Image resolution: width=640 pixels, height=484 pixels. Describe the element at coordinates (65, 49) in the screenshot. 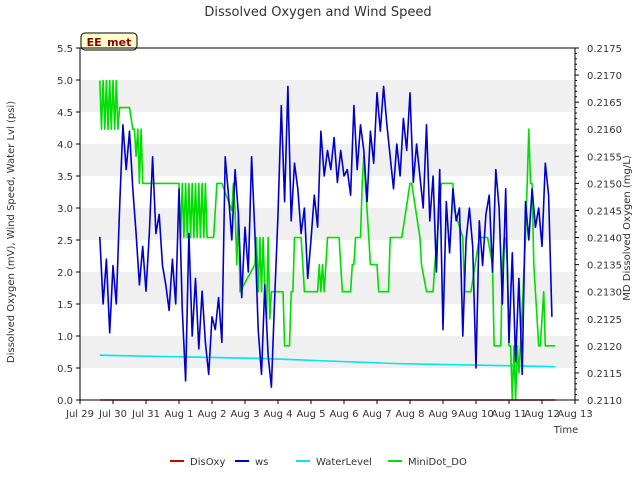

I see `y-left-tick-label: 5.5` at that location.